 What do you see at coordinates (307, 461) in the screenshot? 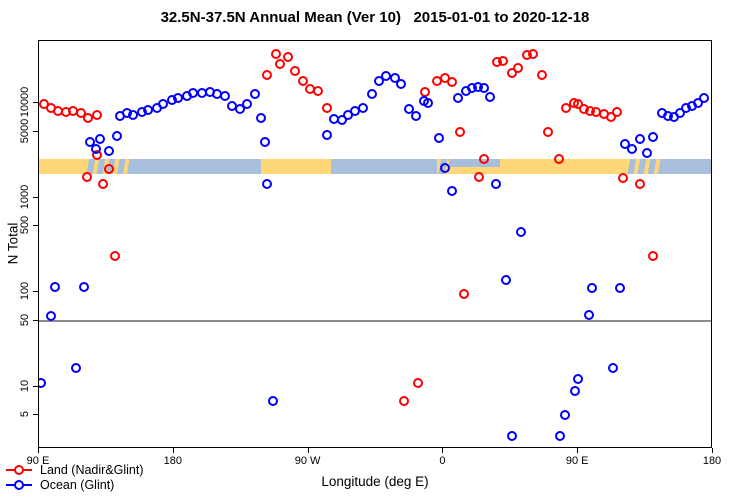
I see `x-tick-label: 90 W` at bounding box center [307, 461].